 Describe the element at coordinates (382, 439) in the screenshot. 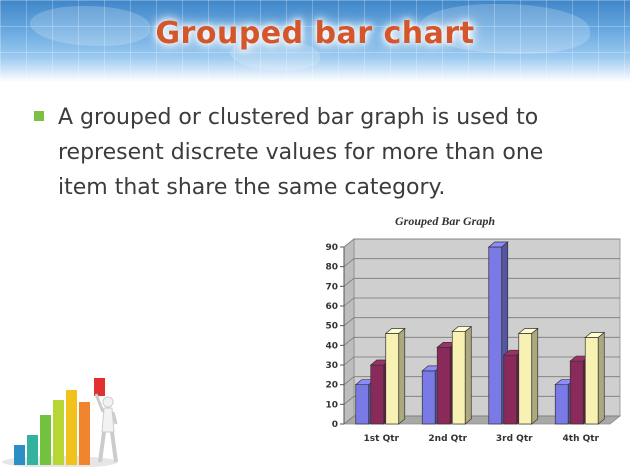

I see `x-tick-label: 1st Qtr` at that location.